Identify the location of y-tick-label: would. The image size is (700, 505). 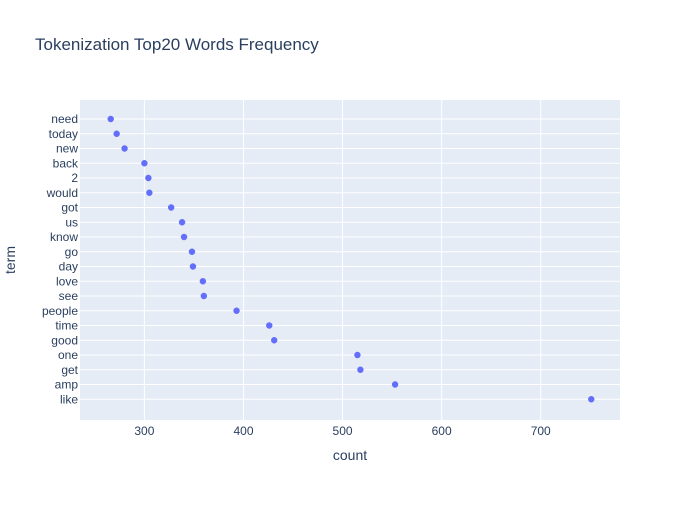
(62, 193).